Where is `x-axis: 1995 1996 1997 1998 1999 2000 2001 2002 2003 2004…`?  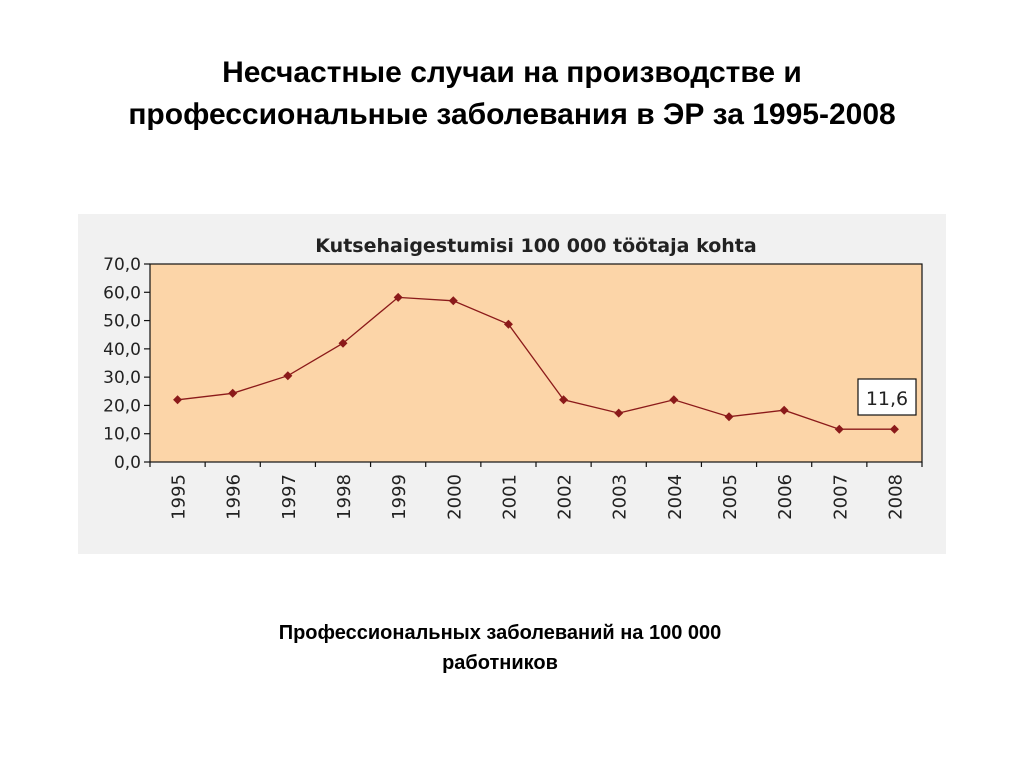 x-axis: 1995 1996 1997 1998 1999 2000 2001 2002 2003 2004… is located at coordinates (536, 491).